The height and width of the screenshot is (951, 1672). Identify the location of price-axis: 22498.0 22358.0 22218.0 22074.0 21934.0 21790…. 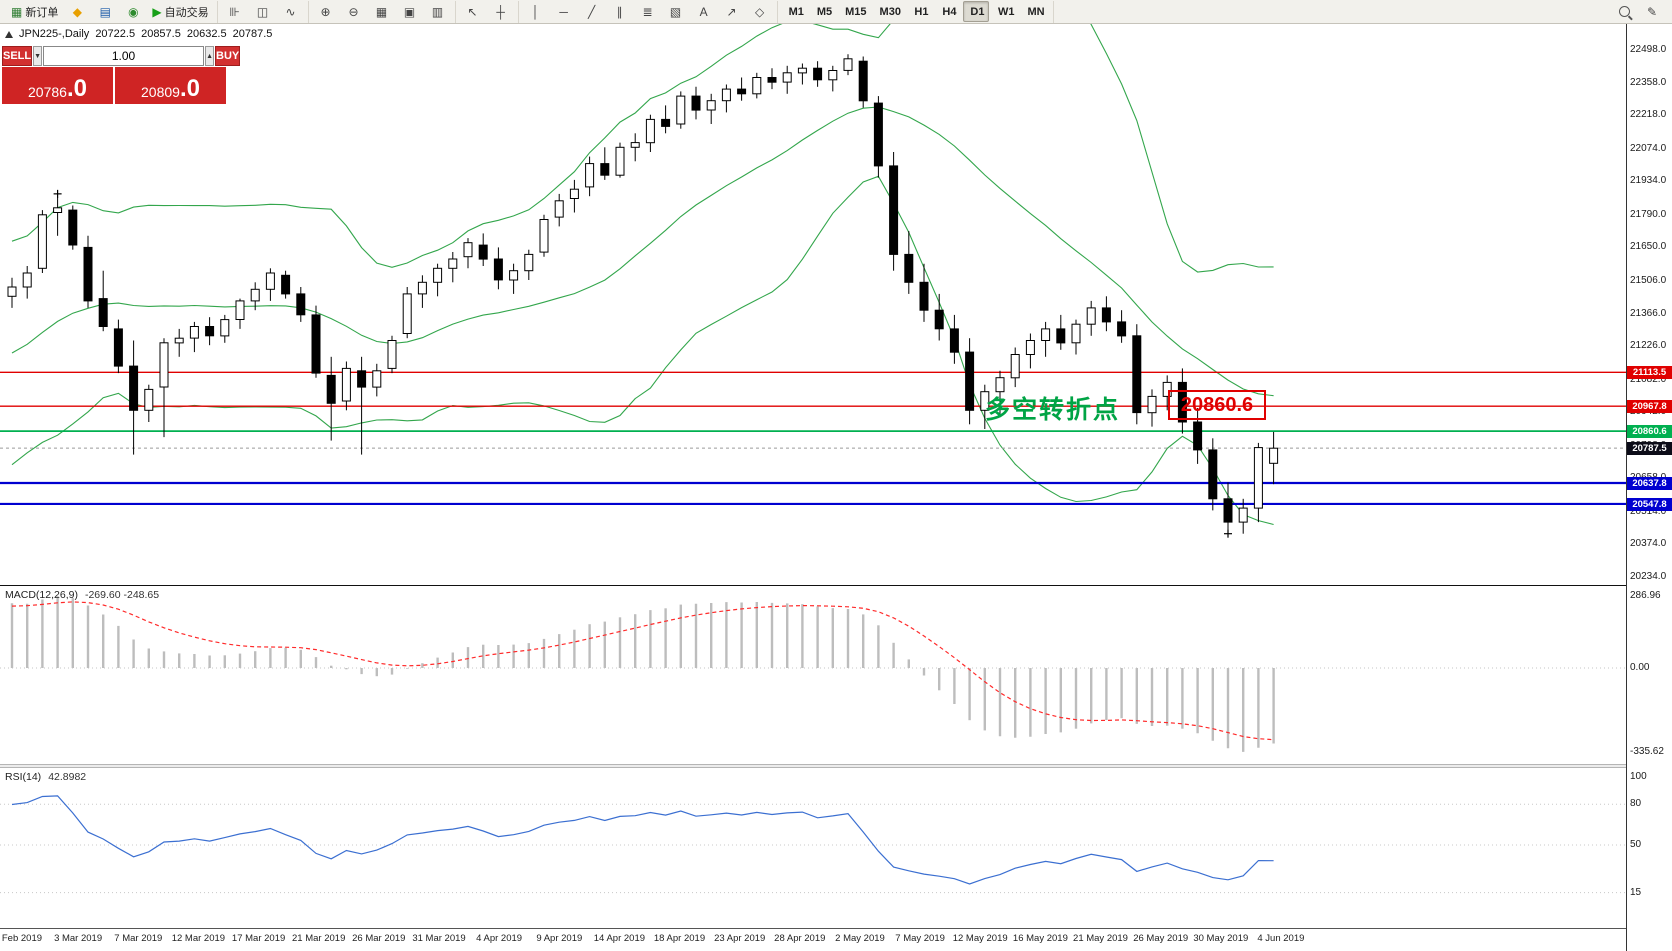
(1649, 487).